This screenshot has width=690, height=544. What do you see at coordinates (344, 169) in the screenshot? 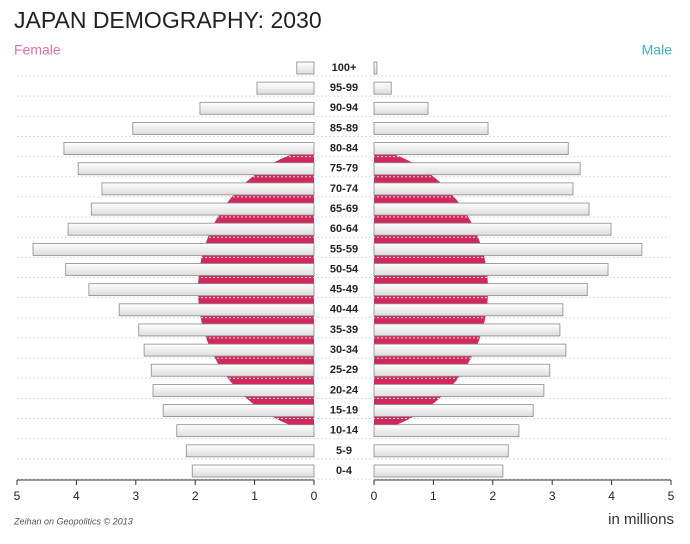
I see `age-label: 75-79` at bounding box center [344, 169].